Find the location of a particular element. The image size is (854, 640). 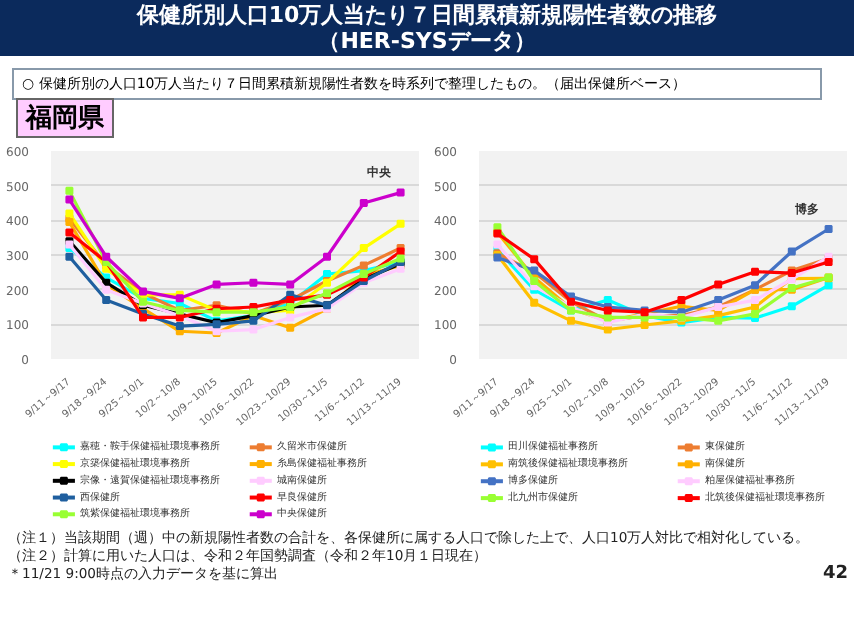

text: 42 is located at coordinates (835, 574).